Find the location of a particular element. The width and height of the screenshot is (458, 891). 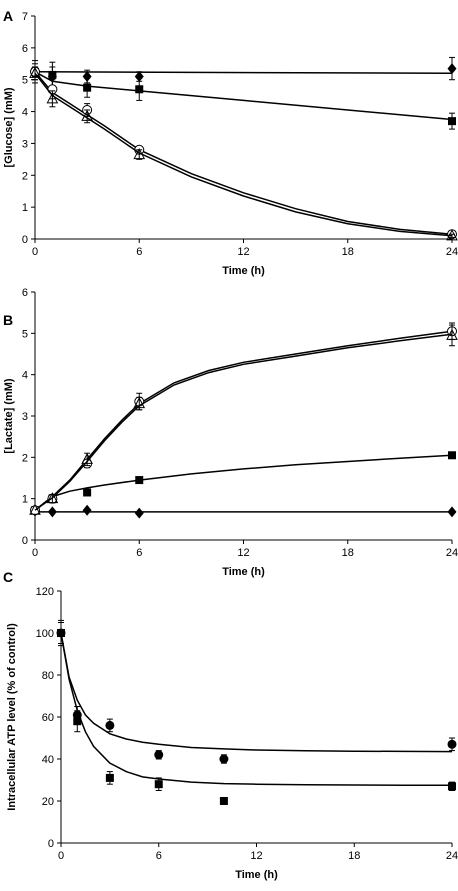

y-axis-title: Intracellular ATP level (% of control) is located at coordinates (12, 717).